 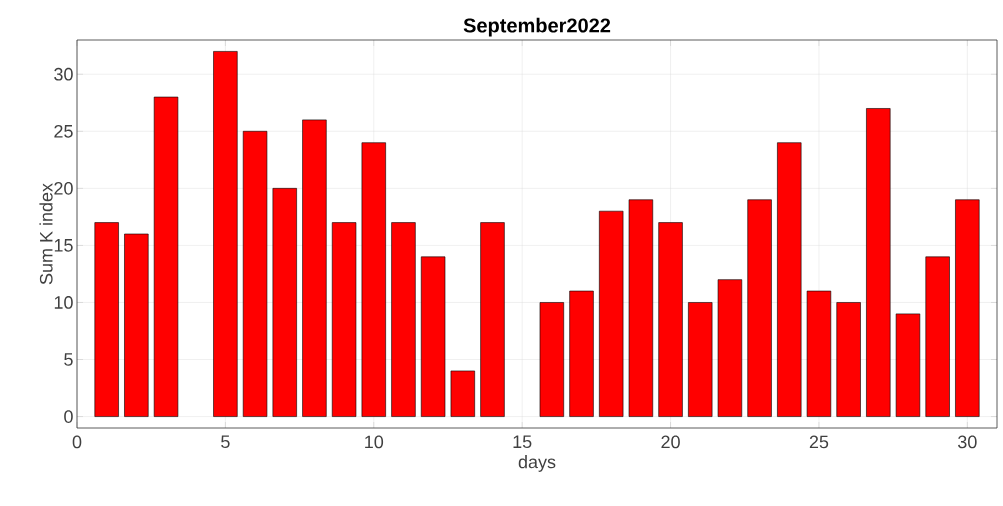 What do you see at coordinates (537, 27) in the screenshot?
I see `chart-title: September2022` at bounding box center [537, 27].